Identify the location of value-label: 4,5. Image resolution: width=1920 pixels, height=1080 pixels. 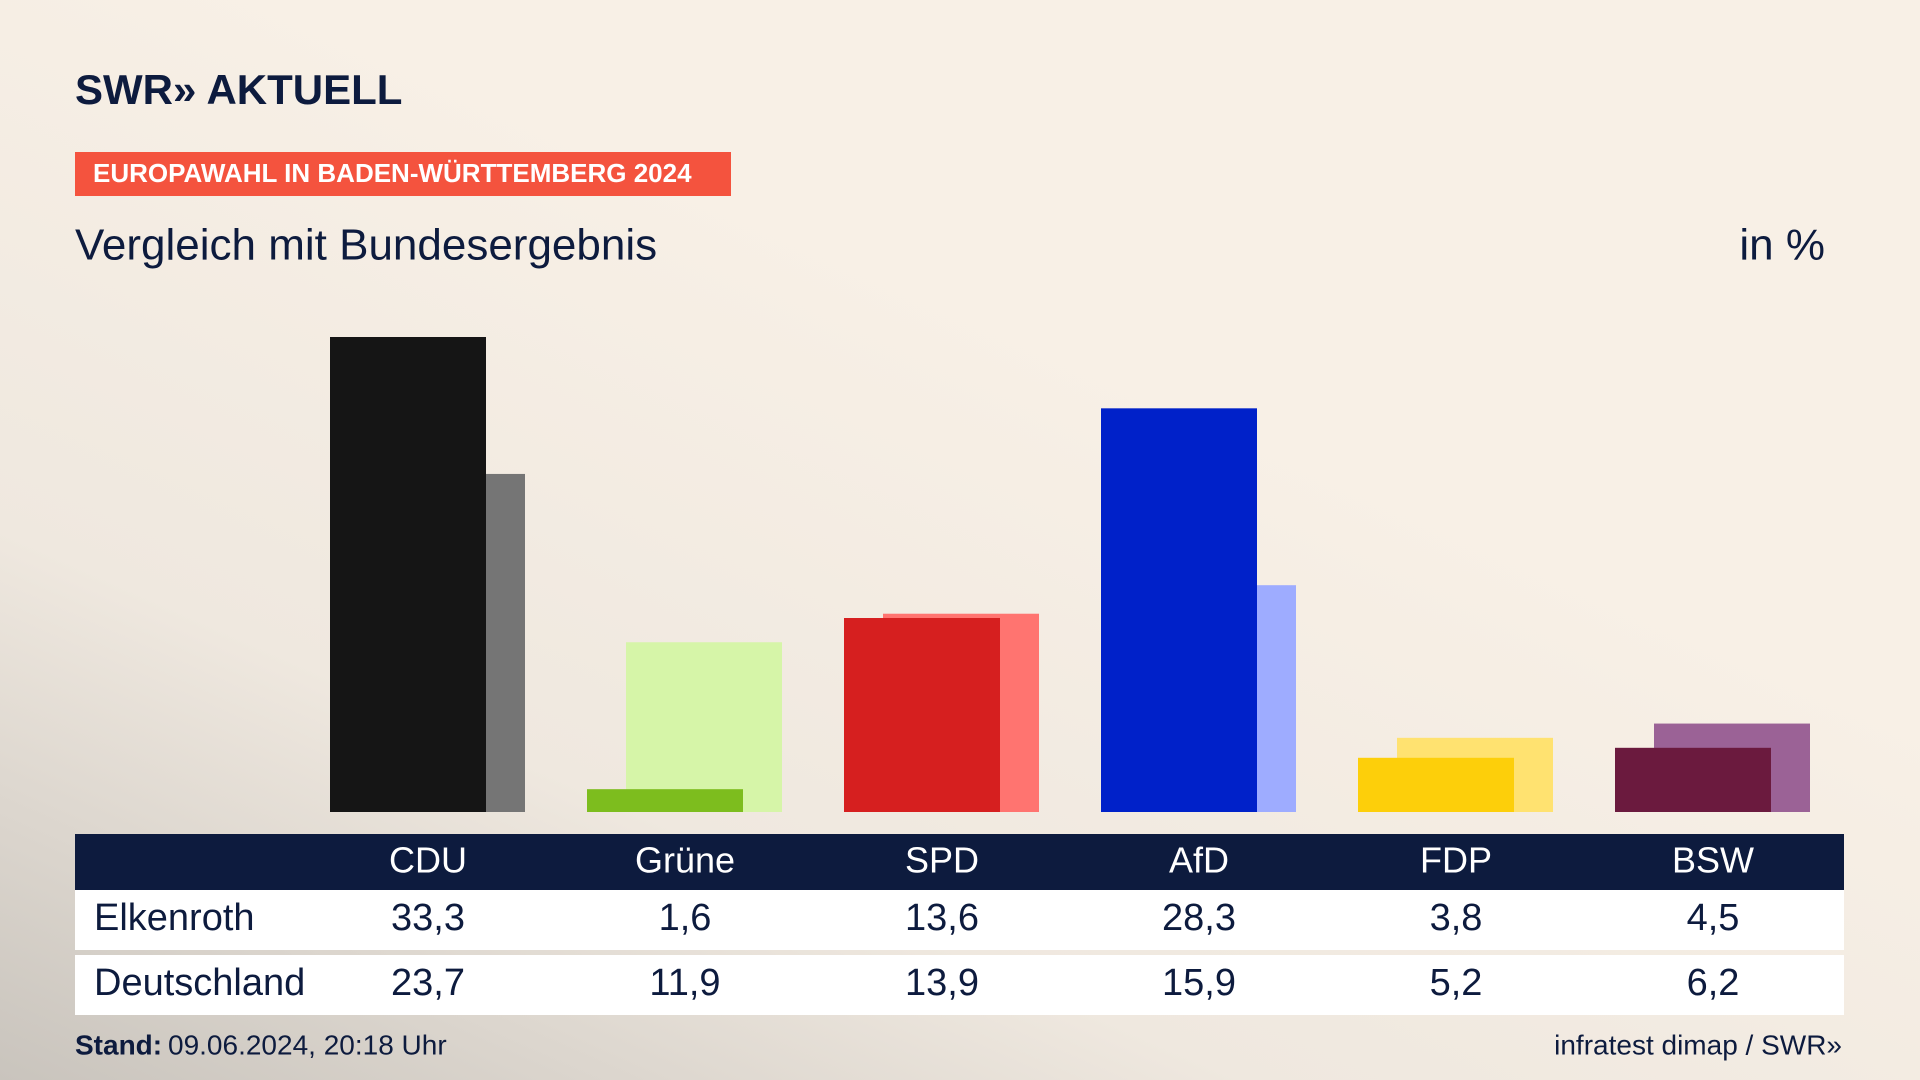
(1713, 918).